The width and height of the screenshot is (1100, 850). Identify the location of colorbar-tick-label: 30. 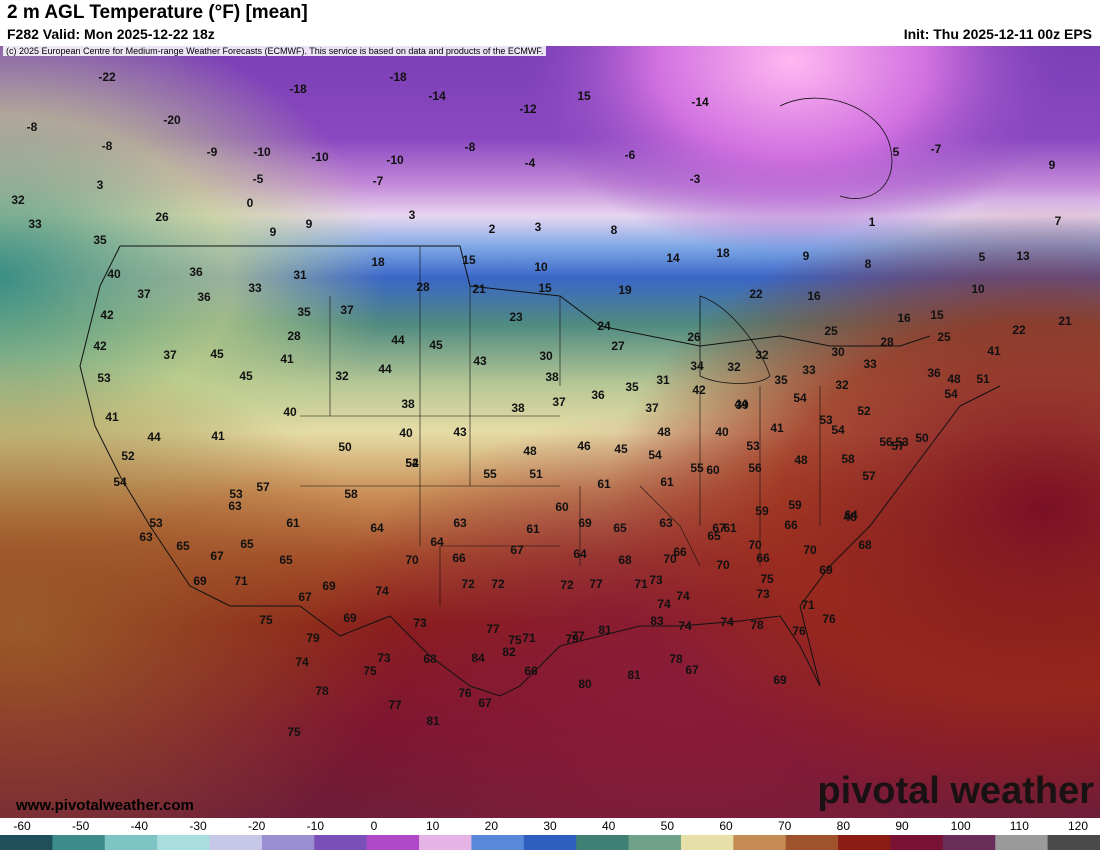
(550, 826).